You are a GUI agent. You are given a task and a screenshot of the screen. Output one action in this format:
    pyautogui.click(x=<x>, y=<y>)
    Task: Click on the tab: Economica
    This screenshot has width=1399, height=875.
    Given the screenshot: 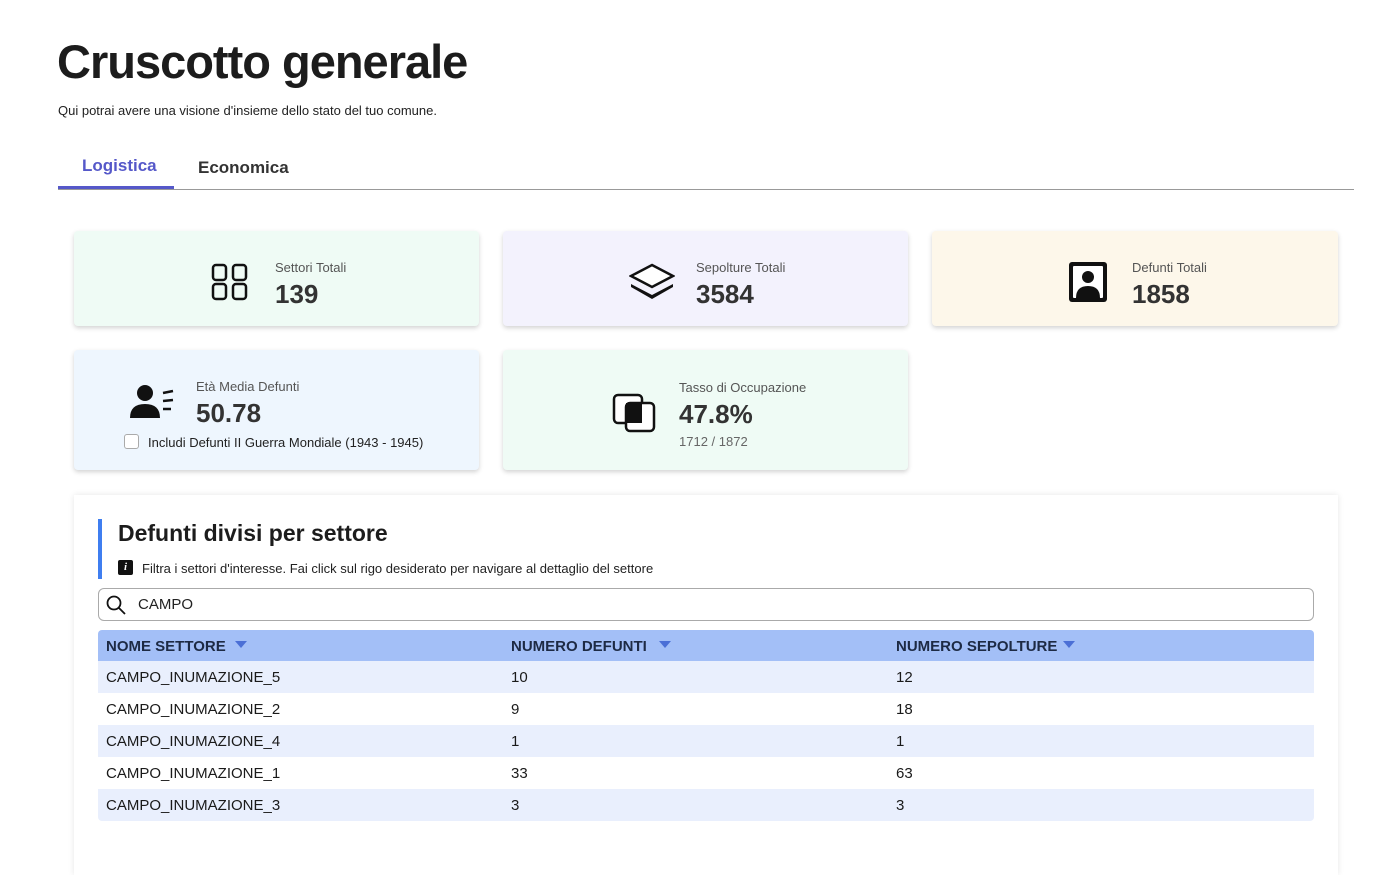 What is the action you would take?
    pyautogui.click(x=243, y=167)
    